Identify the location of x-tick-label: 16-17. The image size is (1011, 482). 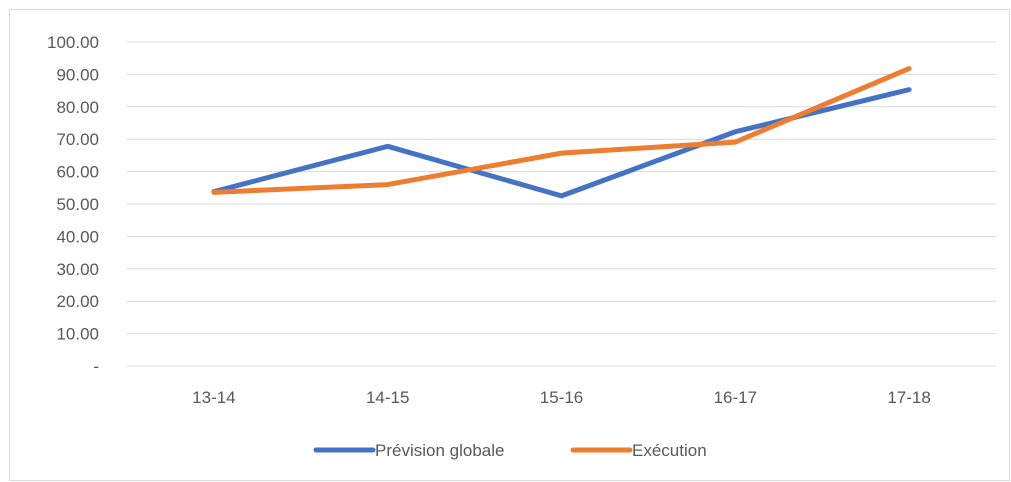
(735, 397).